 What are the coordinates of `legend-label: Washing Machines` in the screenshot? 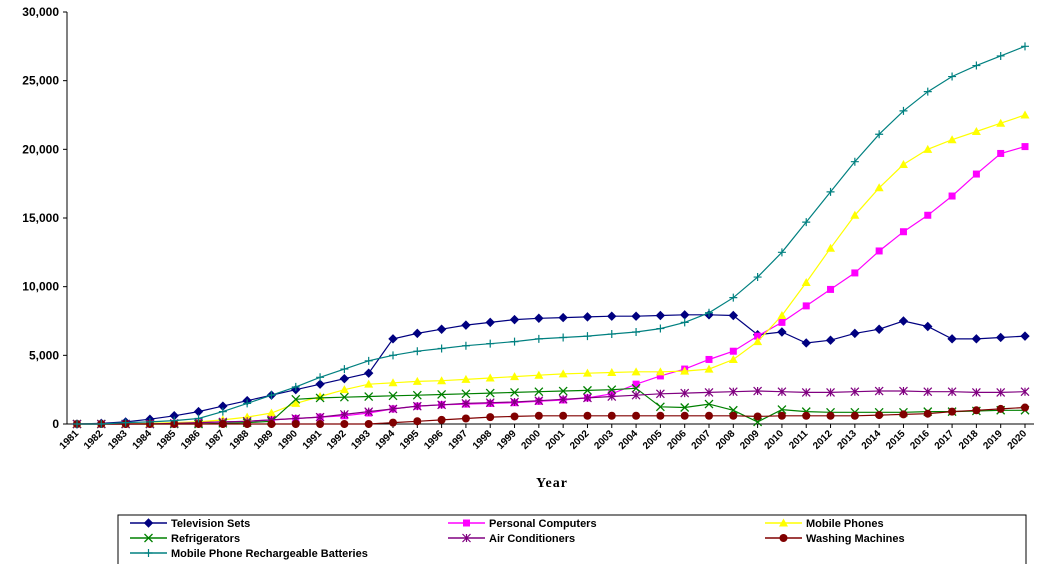 It's located at (855, 539).